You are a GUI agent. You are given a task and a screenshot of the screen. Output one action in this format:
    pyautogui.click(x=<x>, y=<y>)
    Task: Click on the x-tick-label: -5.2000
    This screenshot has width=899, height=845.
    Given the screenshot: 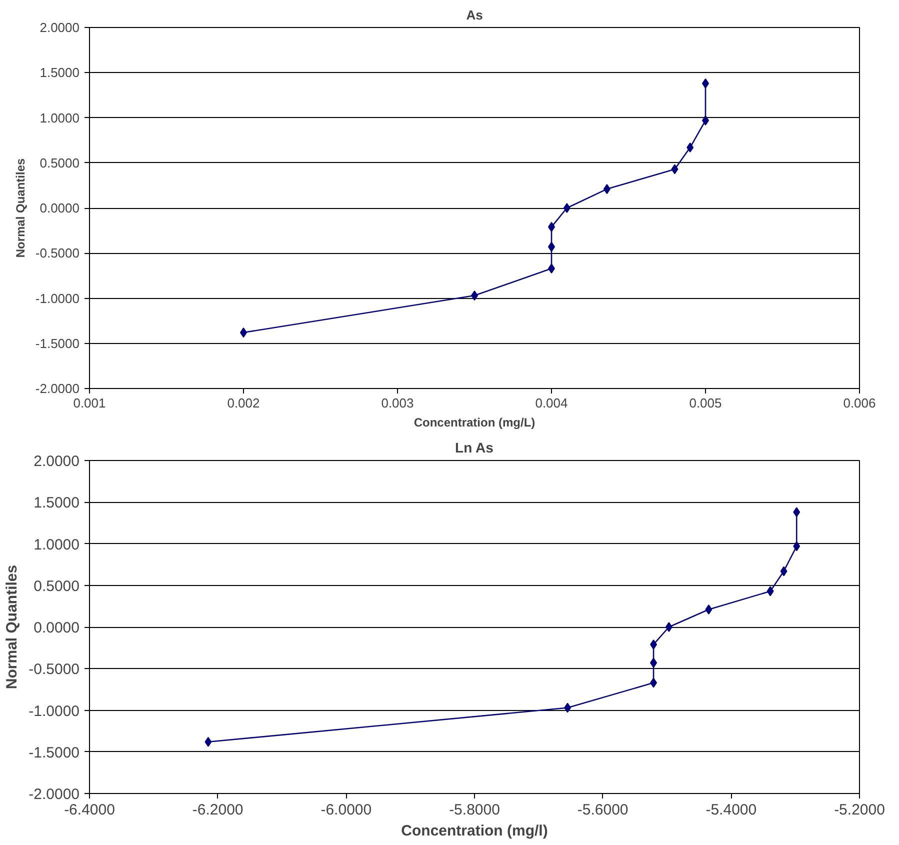 What is the action you would take?
    pyautogui.click(x=859, y=810)
    